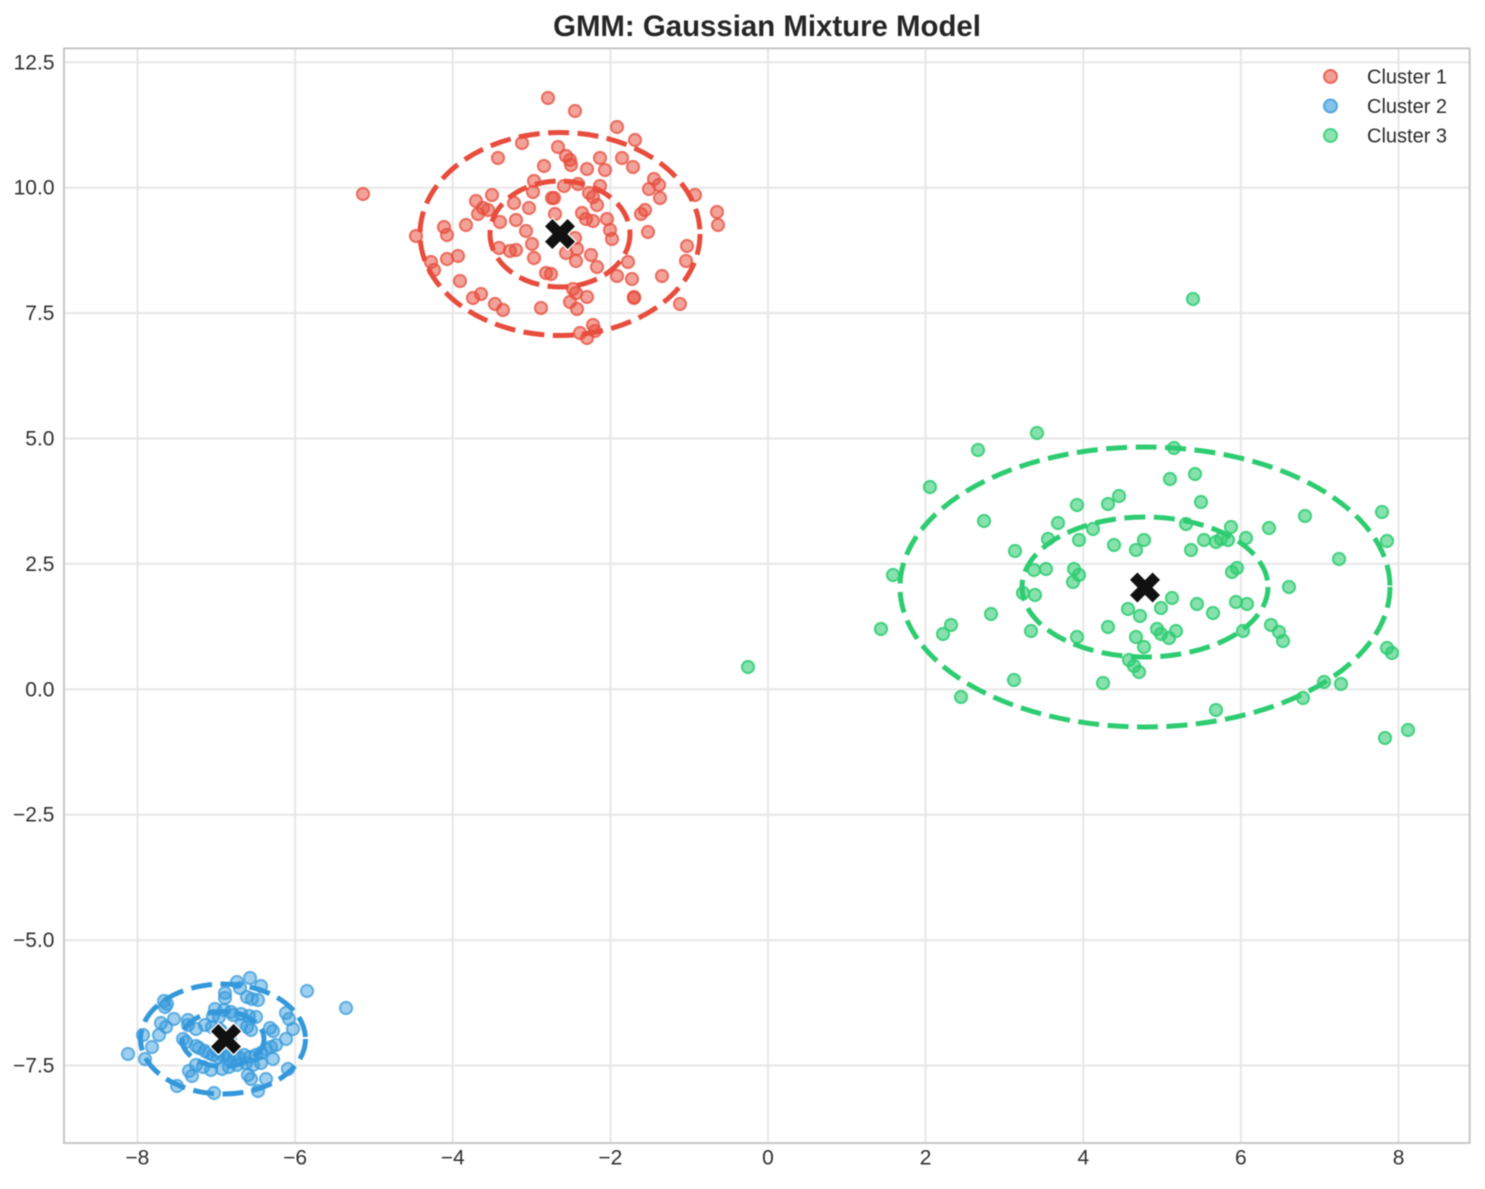  What do you see at coordinates (1399, 1158) in the screenshot?
I see `svg-text: 8` at bounding box center [1399, 1158].